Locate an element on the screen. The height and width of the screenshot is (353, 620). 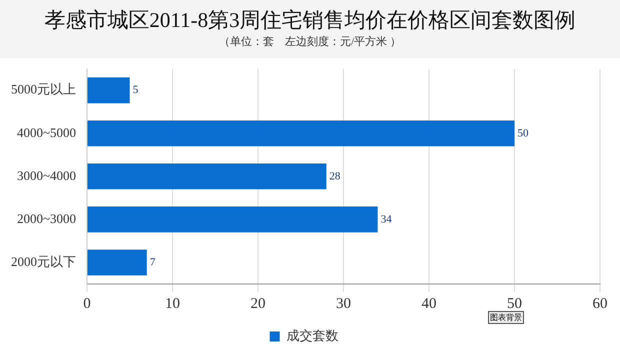
chart-title: 孝感市城区2011-8第3周住宅销售均价在价格区间套数图例 is located at coordinates (310, 20).